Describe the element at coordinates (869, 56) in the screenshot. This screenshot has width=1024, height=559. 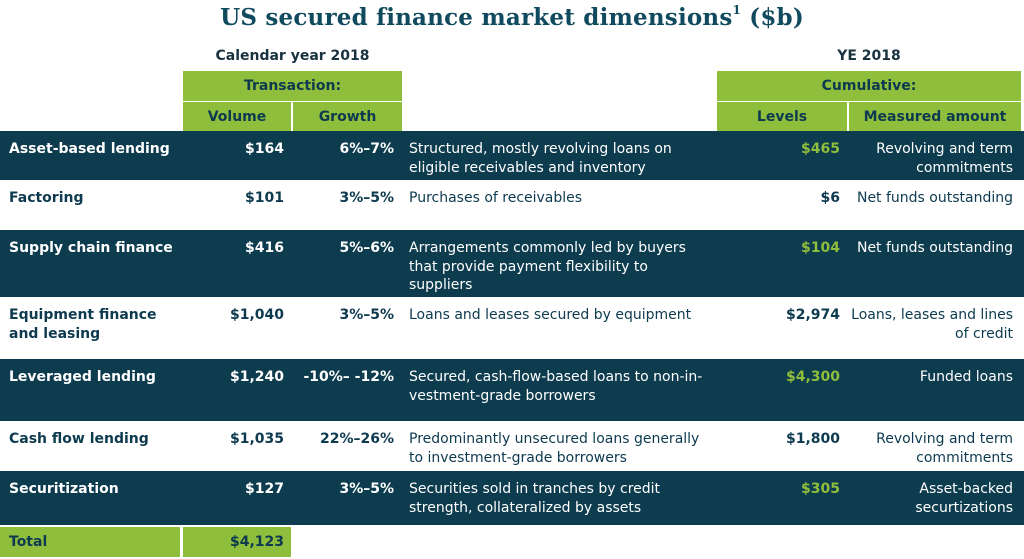
I see `ye-caption: YE 2018` at that location.